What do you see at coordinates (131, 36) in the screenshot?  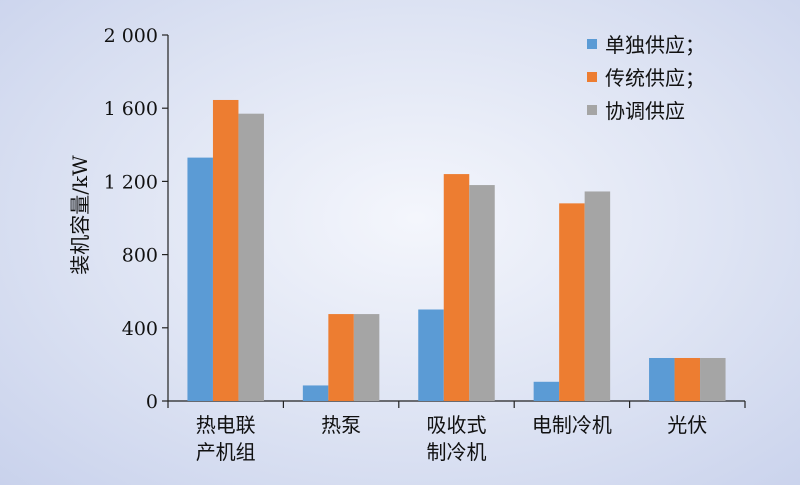 I see `y-tick-label: 2 000` at bounding box center [131, 36].